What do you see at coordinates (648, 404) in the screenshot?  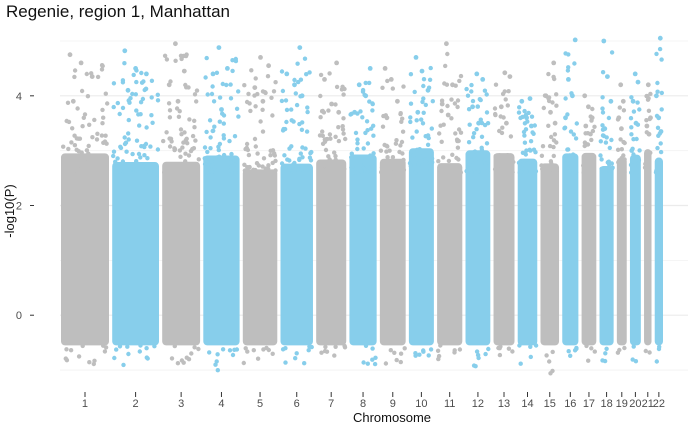 I see `x-tick-label: 21` at bounding box center [648, 404].